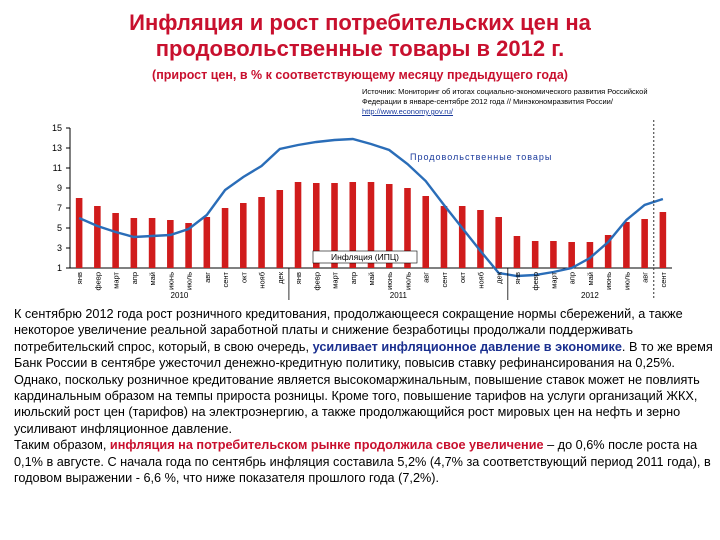 The height and width of the screenshot is (540, 720). Describe the element at coordinates (590, 295) in the screenshot. I see `year-label: 2012` at that location.